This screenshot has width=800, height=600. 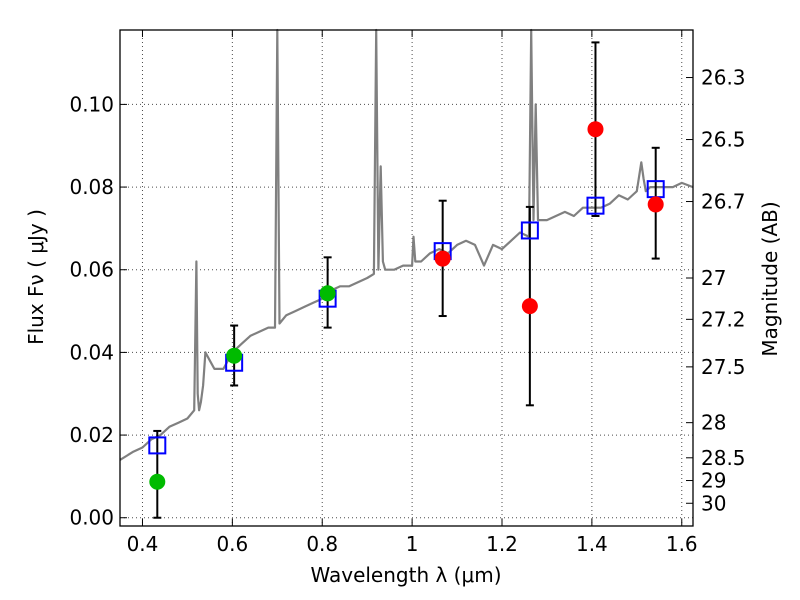 What do you see at coordinates (91, 270) in the screenshot?
I see `y-tick-label-3: 0.06` at bounding box center [91, 270].